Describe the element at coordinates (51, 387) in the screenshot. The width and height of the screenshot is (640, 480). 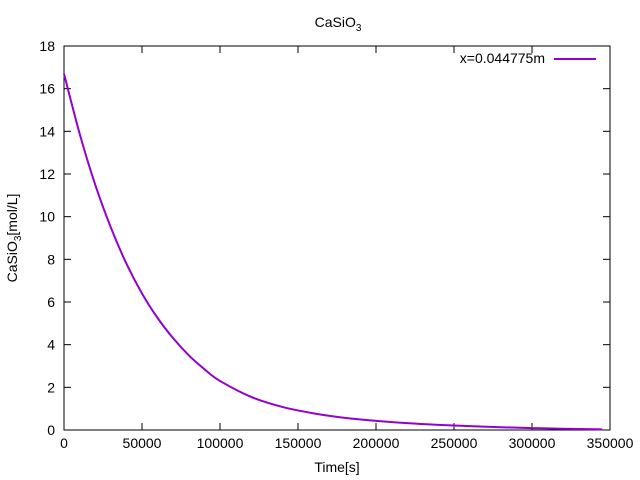
I see `y-tick-label: 2` at that location.